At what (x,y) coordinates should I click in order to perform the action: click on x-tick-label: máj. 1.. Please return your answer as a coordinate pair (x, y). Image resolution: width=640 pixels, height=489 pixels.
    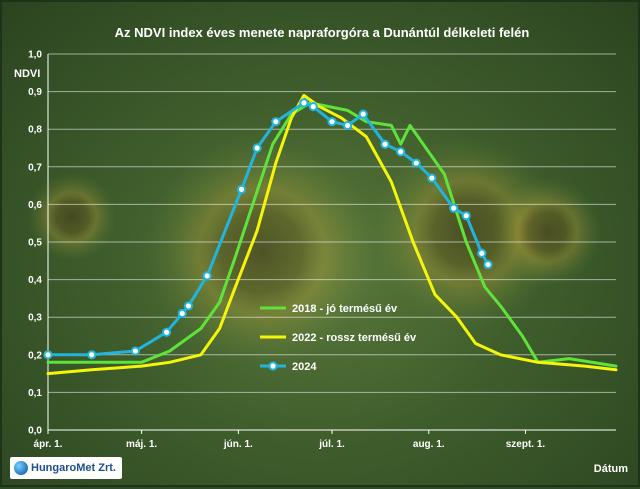
    Looking at the image, I should click on (141, 444).